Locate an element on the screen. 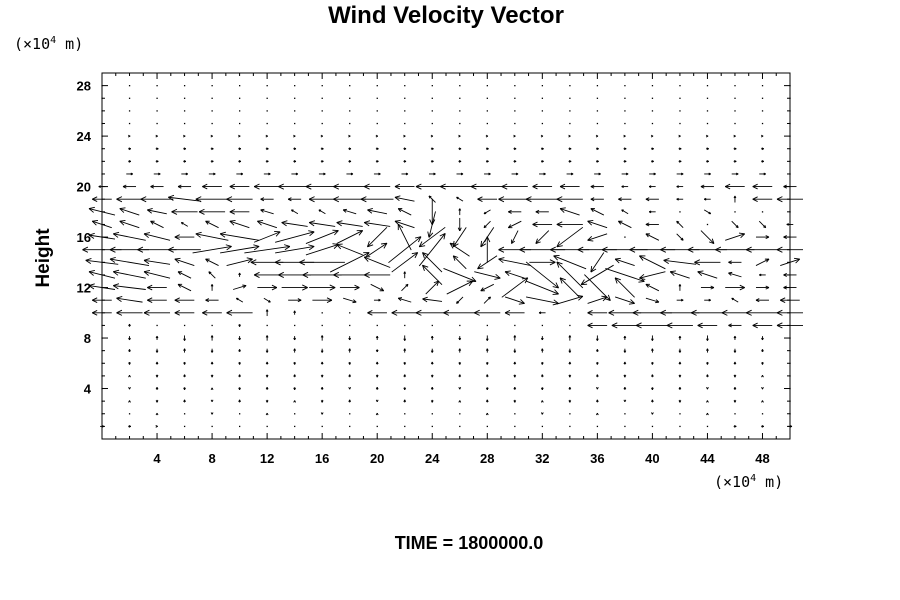 This screenshot has width=900, height=600. x-tick-label: 24 is located at coordinates (432, 458).